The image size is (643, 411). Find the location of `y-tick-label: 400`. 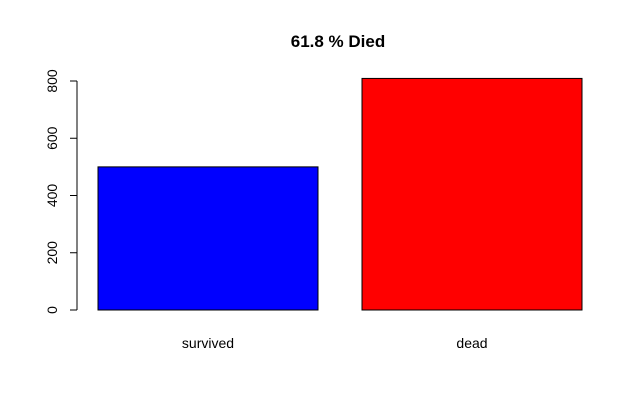

y-tick-label: 400 is located at coordinates (52, 196).